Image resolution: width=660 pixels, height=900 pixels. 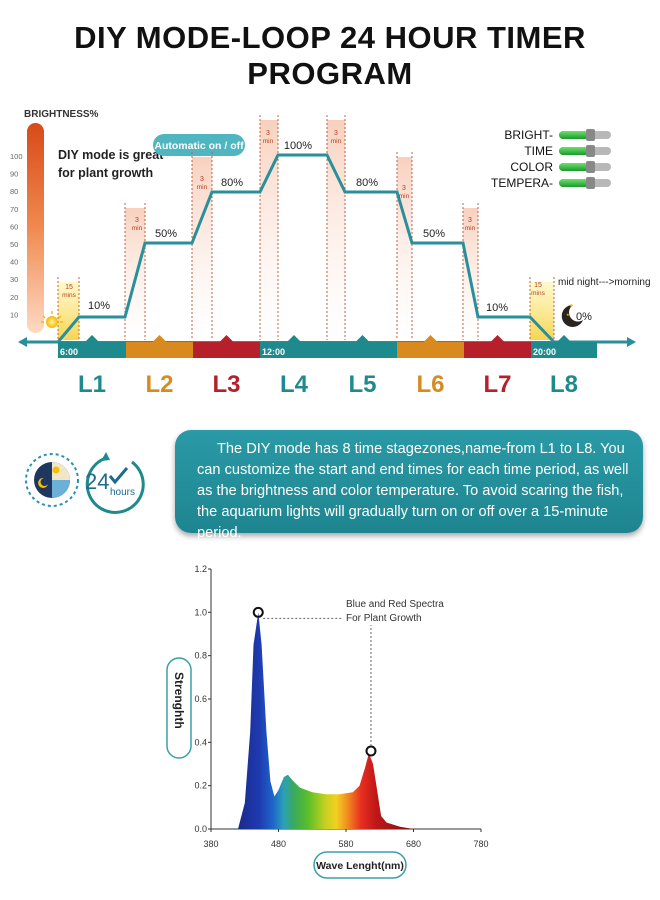 What do you see at coordinates (413, 844) in the screenshot?
I see `x-tick-label: 680` at bounding box center [413, 844].